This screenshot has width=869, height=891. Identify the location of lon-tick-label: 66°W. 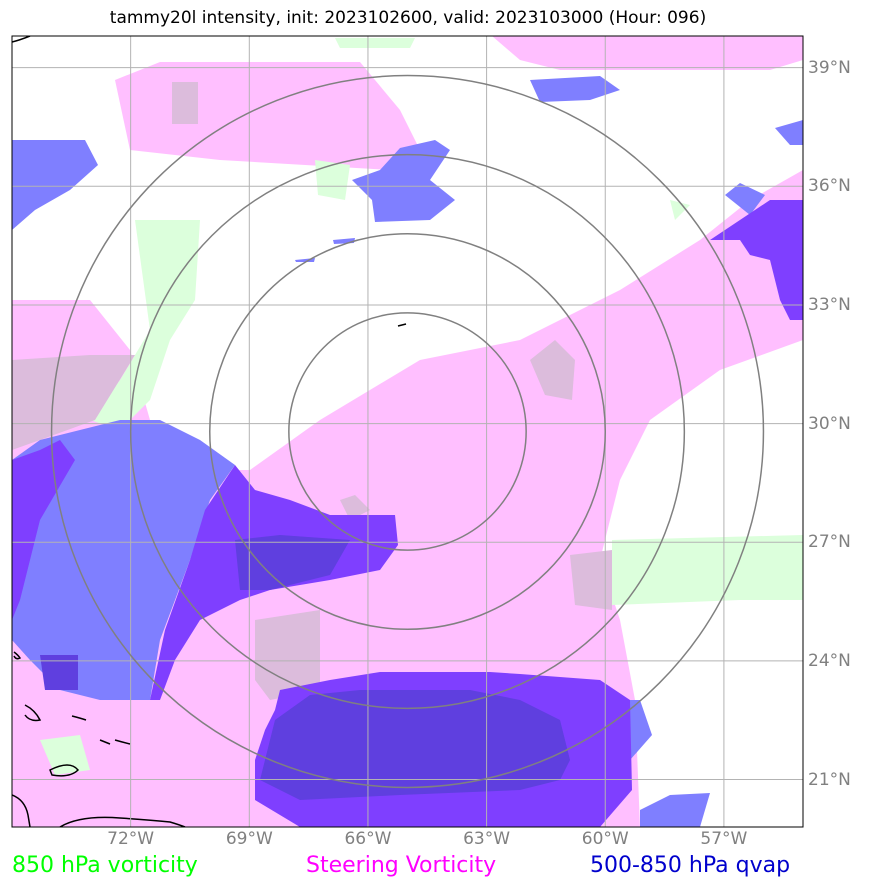
(368, 839).